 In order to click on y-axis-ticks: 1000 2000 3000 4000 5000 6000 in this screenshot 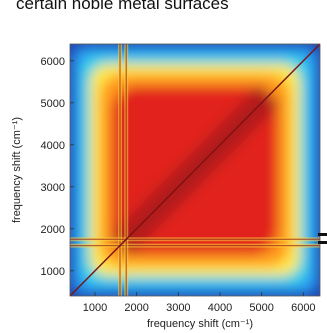, I will do `click(57, 167)`.